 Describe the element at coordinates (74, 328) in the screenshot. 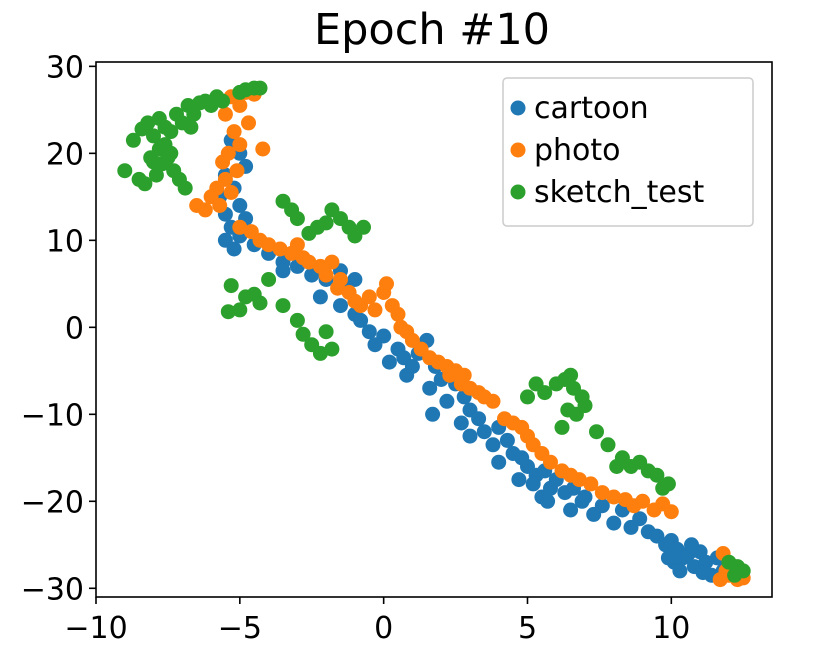

I see `y-tick-label: 0` at that location.